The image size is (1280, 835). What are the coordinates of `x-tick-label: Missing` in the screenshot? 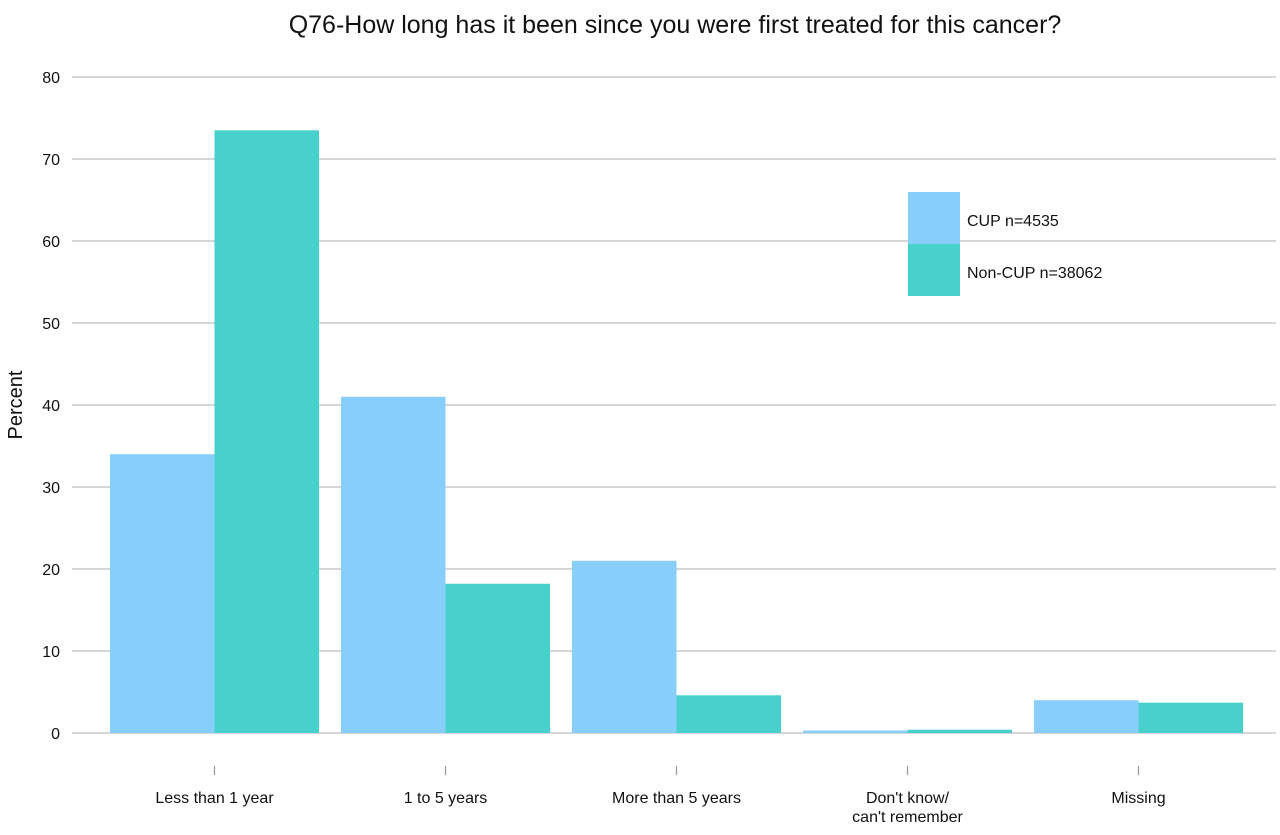 It's located at (1138, 798).